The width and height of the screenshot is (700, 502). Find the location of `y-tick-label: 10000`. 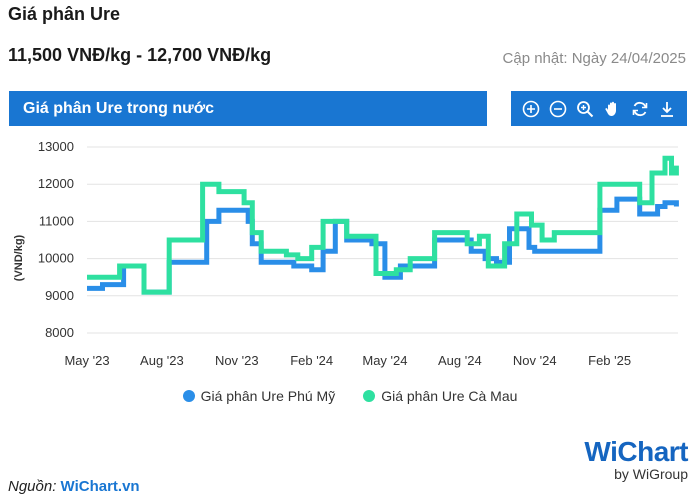

y-tick-label: 10000 is located at coordinates (56, 258).